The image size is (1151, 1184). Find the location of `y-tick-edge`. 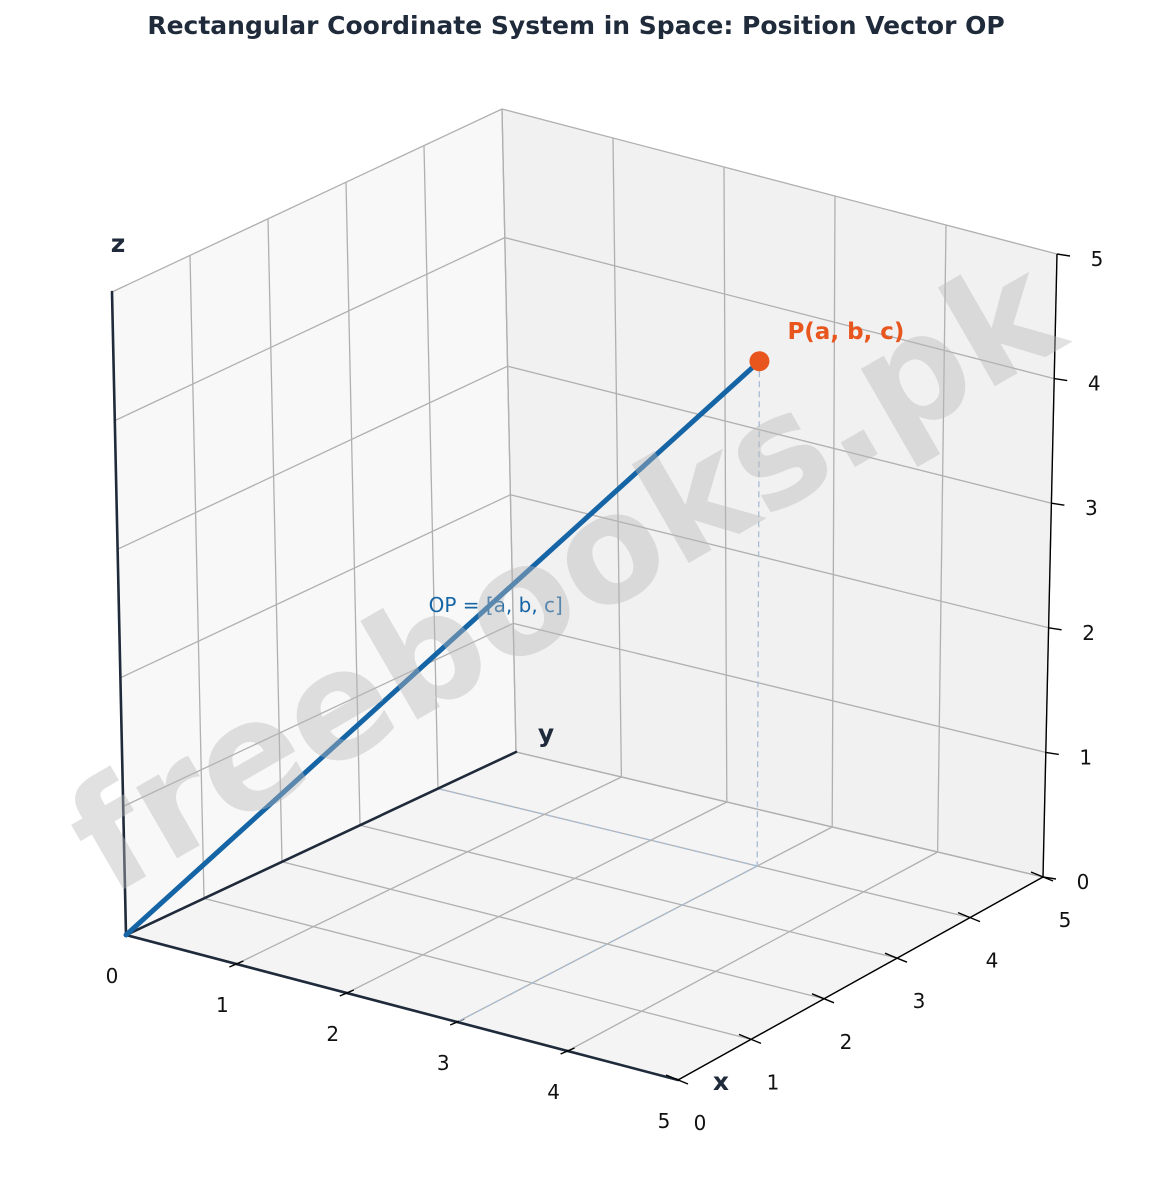

y-tick-edge is located at coordinates (860, 978).